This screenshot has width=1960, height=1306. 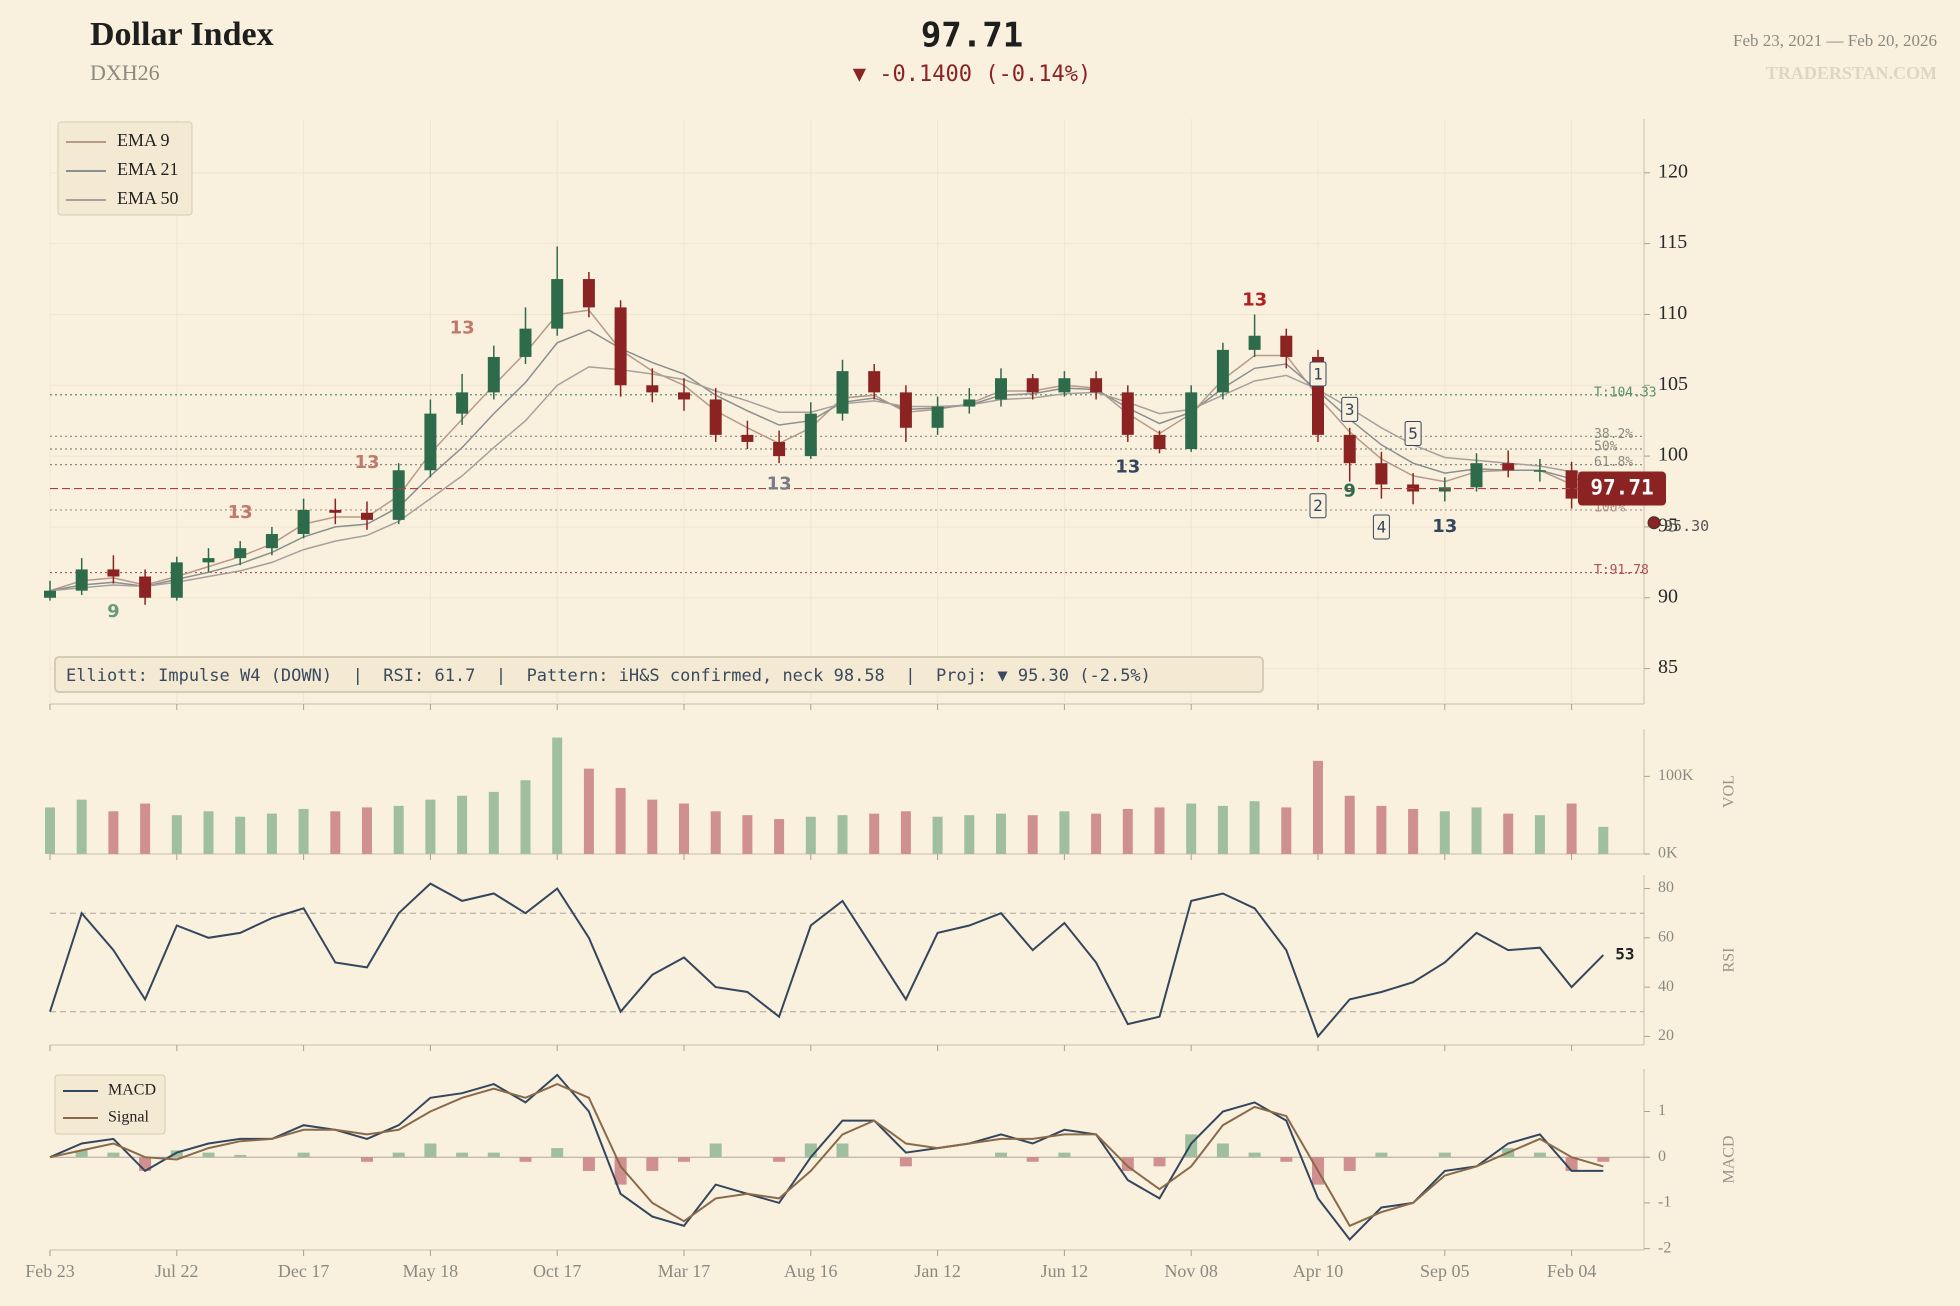 I want to click on y-tick-label: 40, so click(x=1666, y=986).